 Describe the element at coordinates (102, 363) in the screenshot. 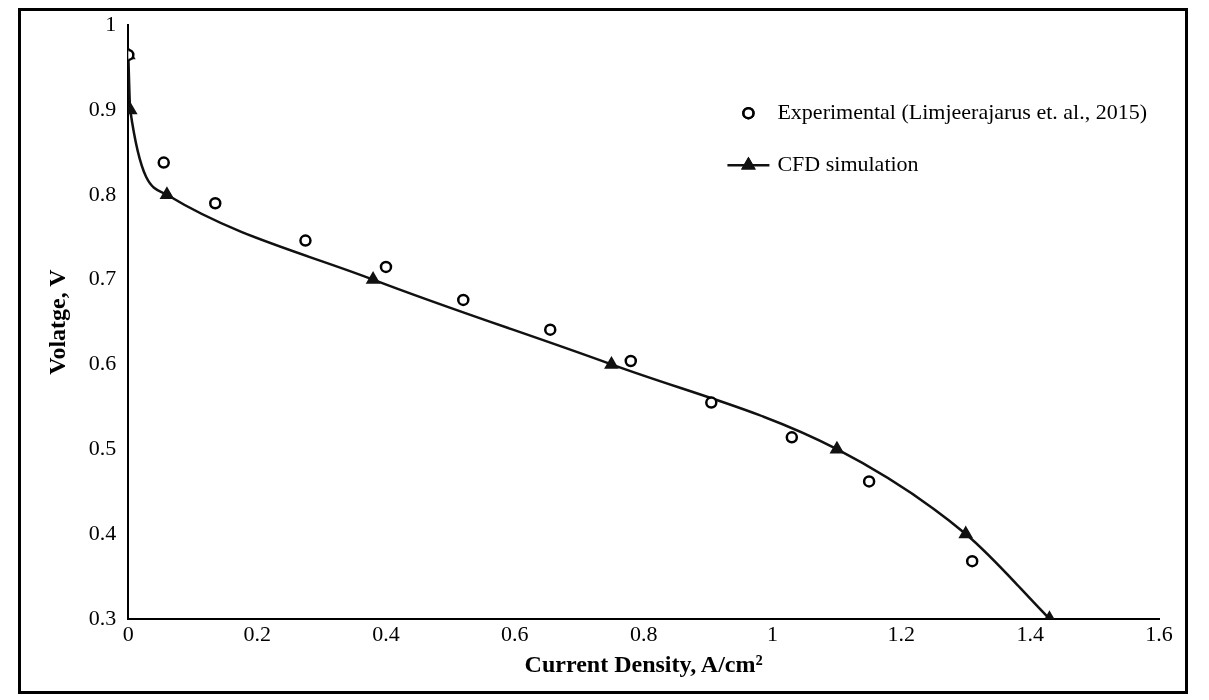

I see `y-tick-label: 0.6` at that location.